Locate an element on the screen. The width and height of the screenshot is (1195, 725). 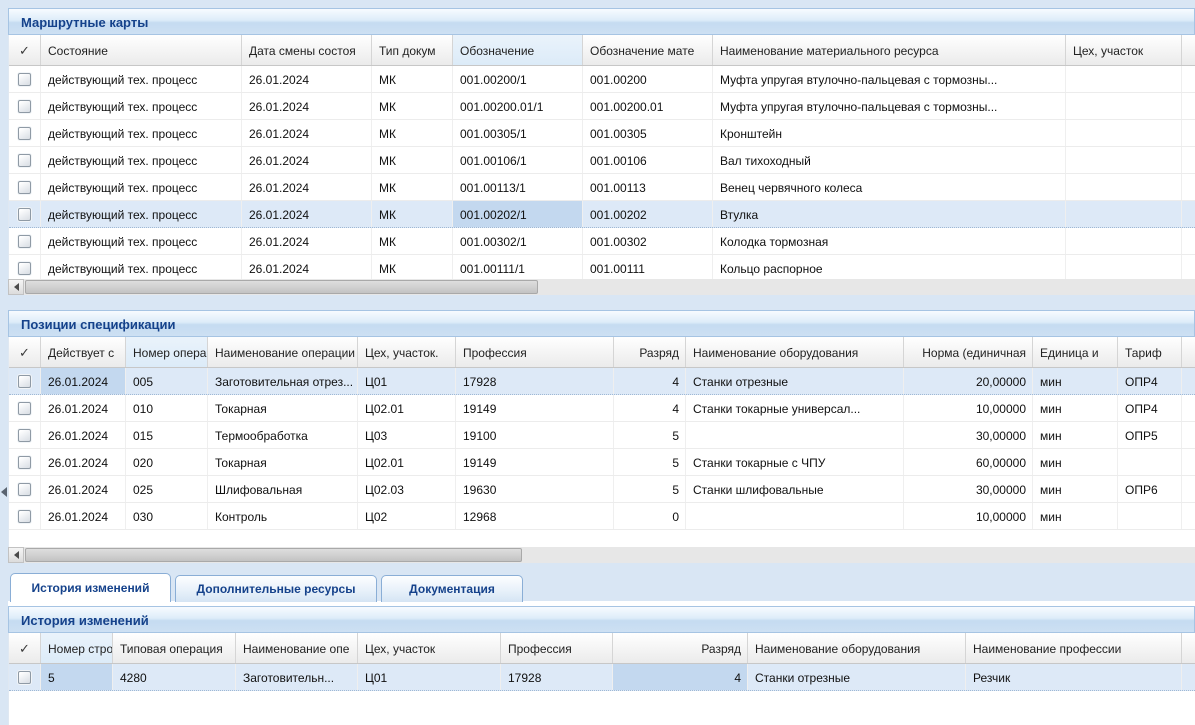
table-cell: 001.00113 is located at coordinates (648, 187).